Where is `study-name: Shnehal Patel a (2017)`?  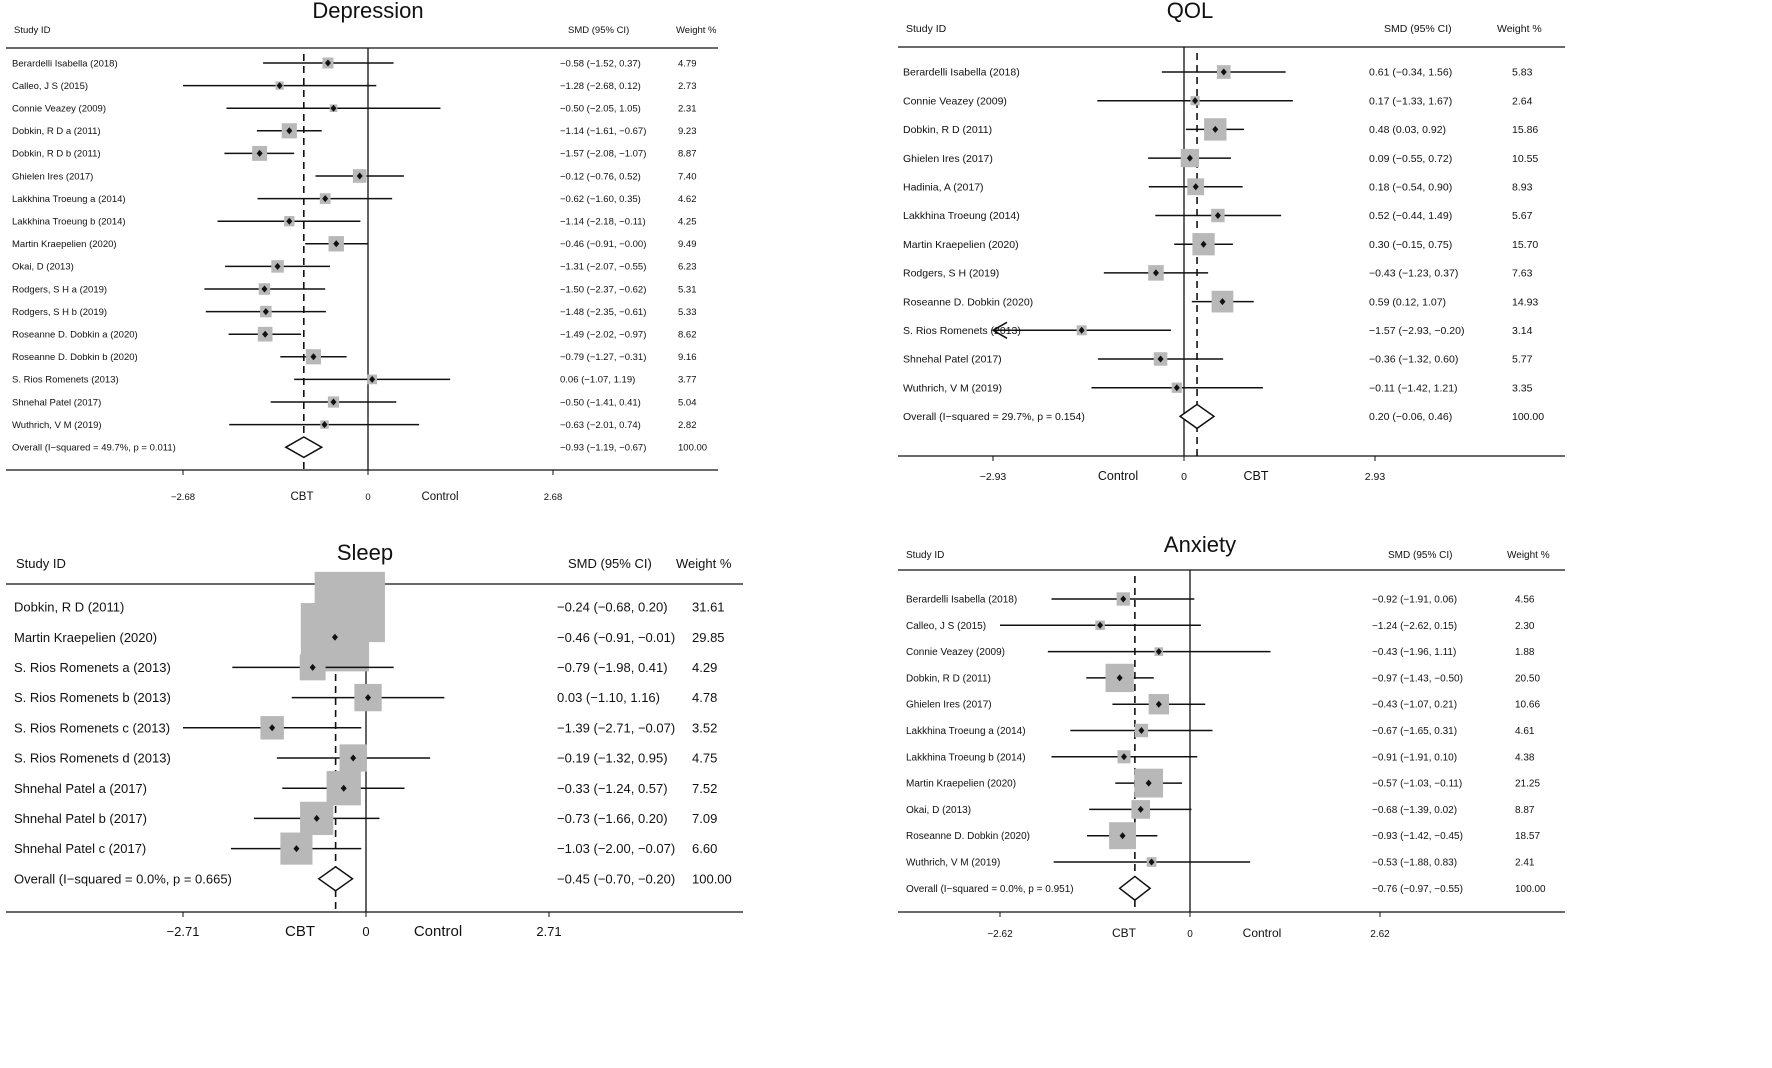 study-name: Shnehal Patel a (2017) is located at coordinates (80, 788).